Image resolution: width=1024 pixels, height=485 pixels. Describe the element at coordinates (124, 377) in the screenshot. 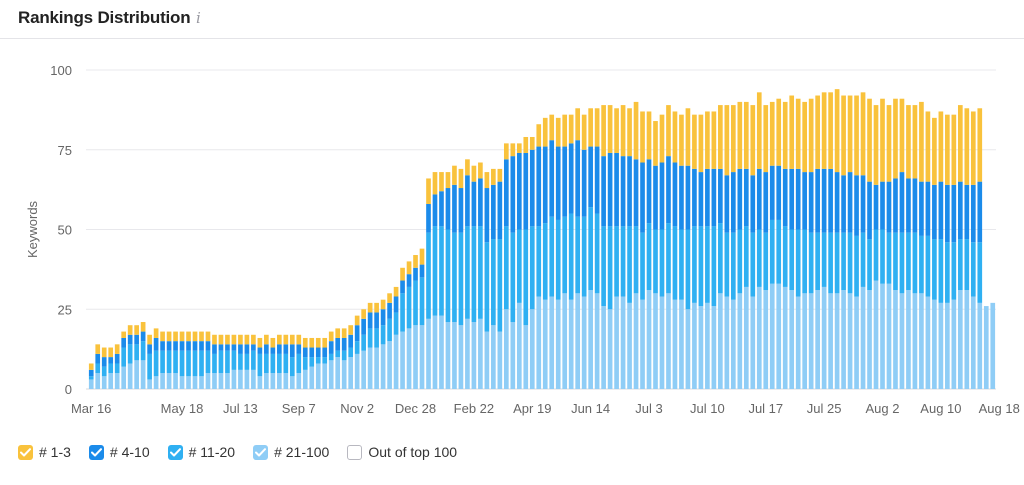

I see `bar-segment: # 21-100: 7` at that location.